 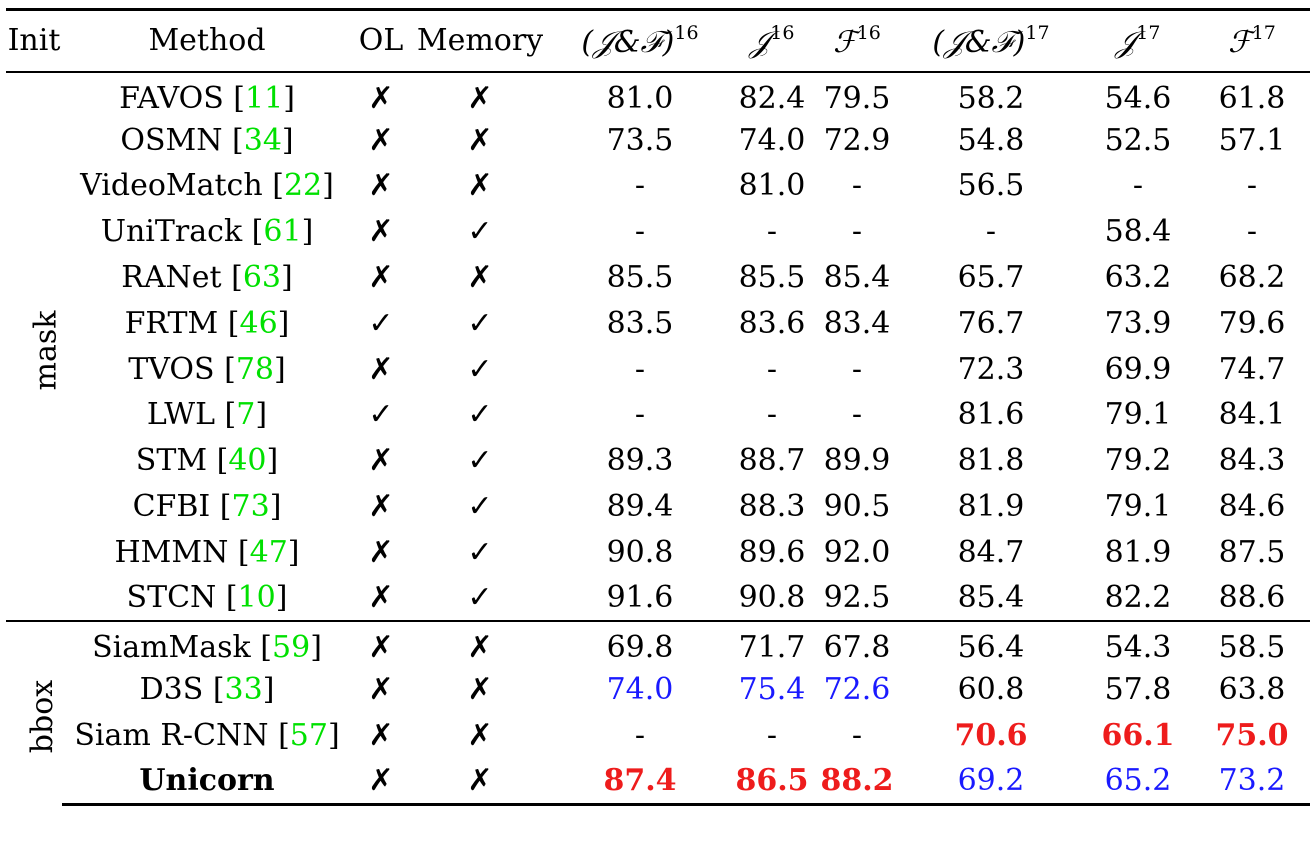 What do you see at coordinates (628, 42) in the screenshot?
I see `header-jf16-label: (𝒥&ℱ)` at bounding box center [628, 42].